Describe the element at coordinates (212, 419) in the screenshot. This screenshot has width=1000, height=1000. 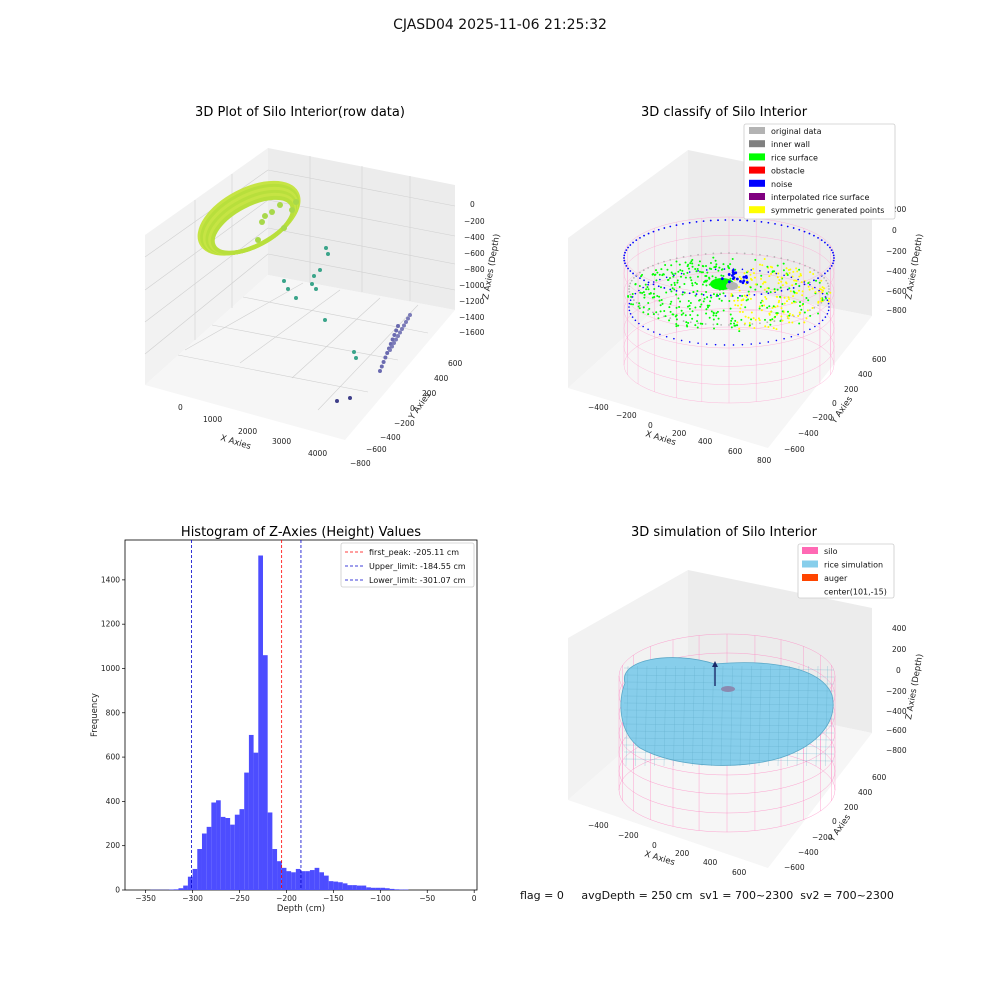
I see `raw-x-tick: 1000` at that location.